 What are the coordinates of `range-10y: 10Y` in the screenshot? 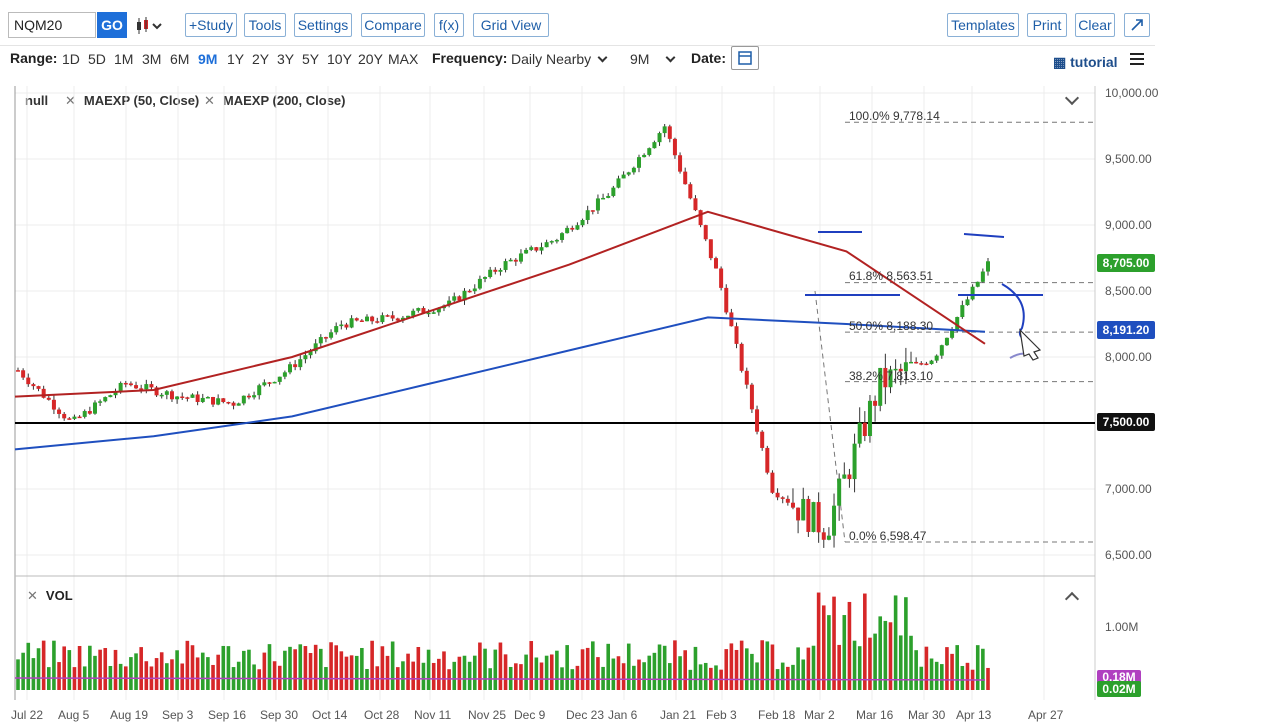 It's located at (339, 59).